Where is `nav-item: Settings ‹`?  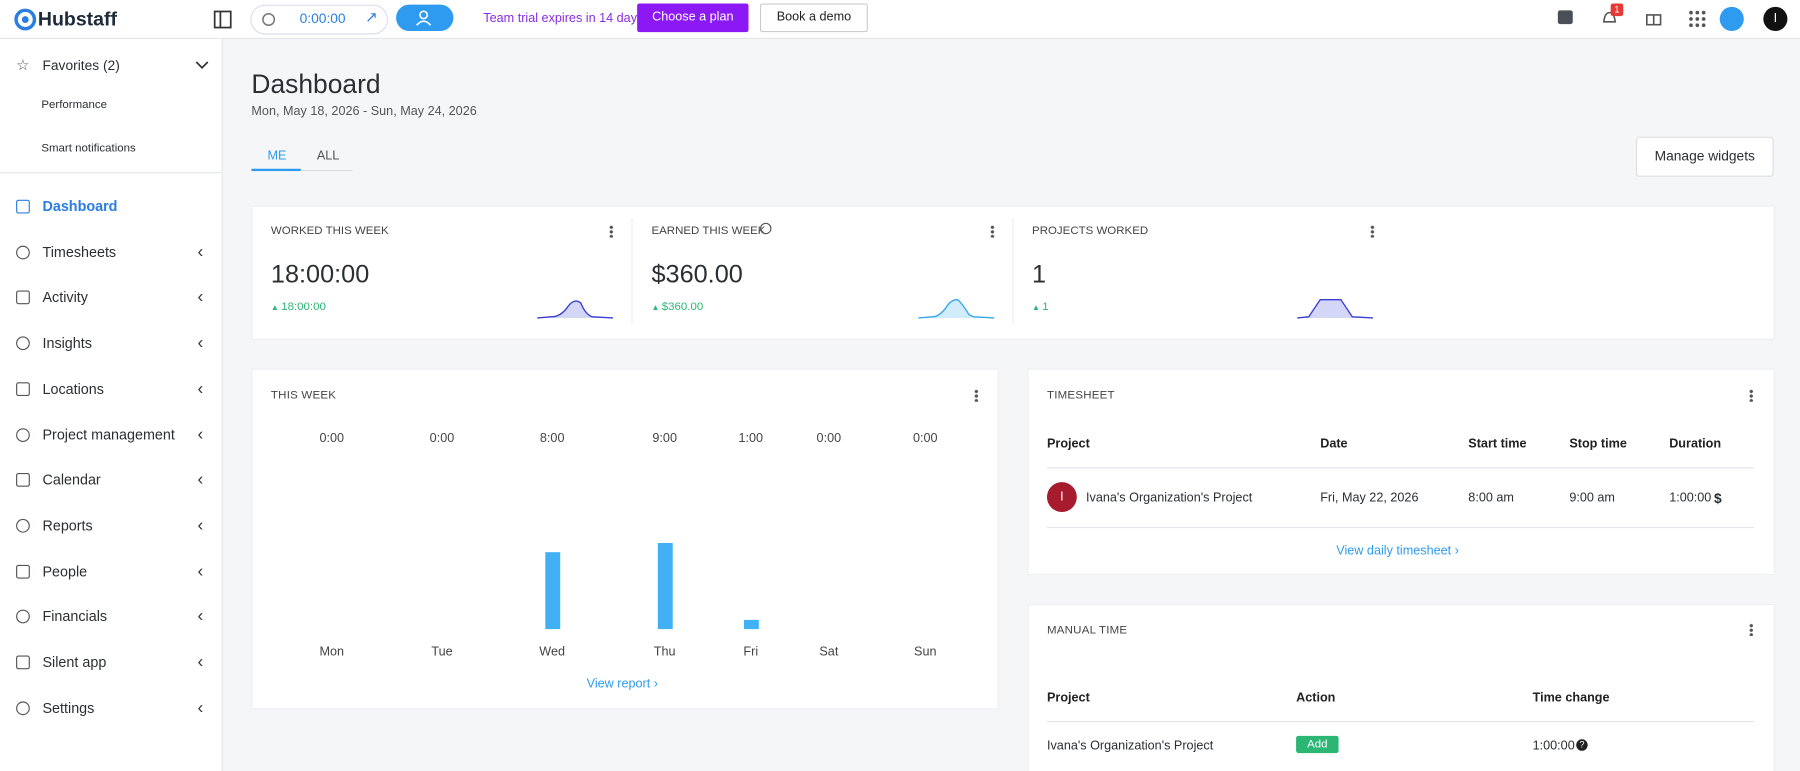
nav-item: Settings ‹ is located at coordinates (111, 708).